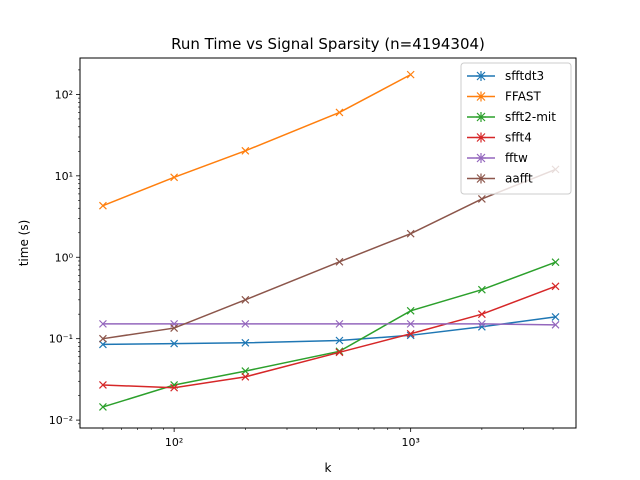 The height and width of the screenshot is (480, 640). I want to click on x-tick-label: 10², so click(174, 442).